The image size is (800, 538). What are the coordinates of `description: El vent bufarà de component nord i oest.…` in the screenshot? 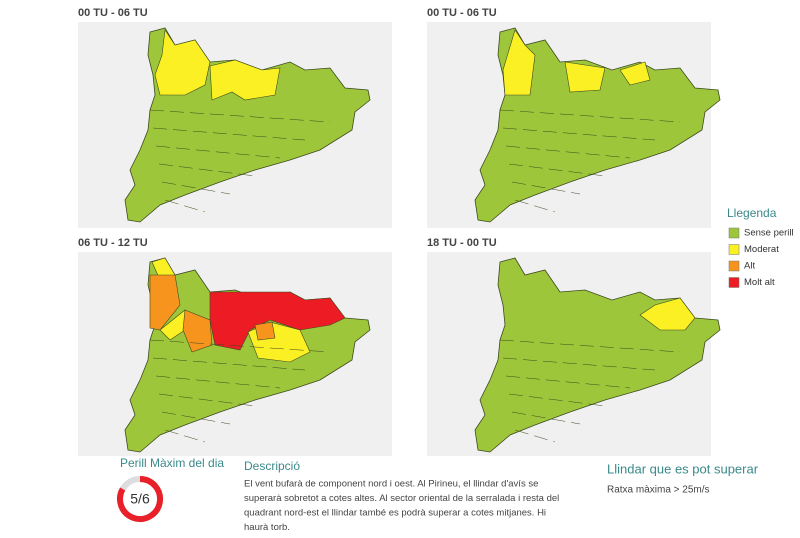 It's located at (401, 506).